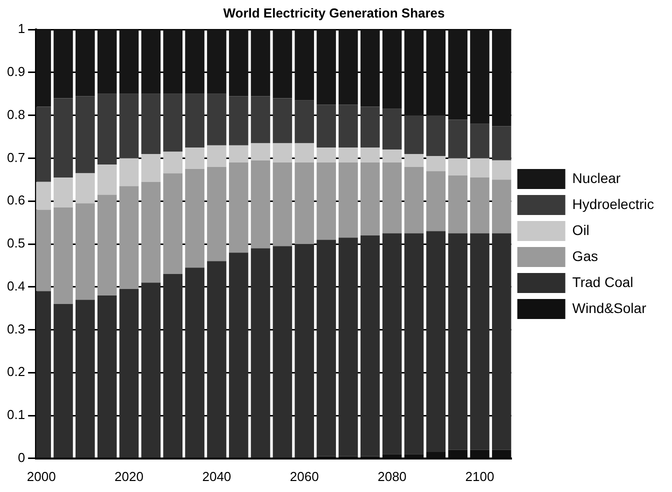 This screenshot has height=492, width=672. Describe the element at coordinates (16, 157) in the screenshot. I see `y-tick-label: 0.7` at that location.